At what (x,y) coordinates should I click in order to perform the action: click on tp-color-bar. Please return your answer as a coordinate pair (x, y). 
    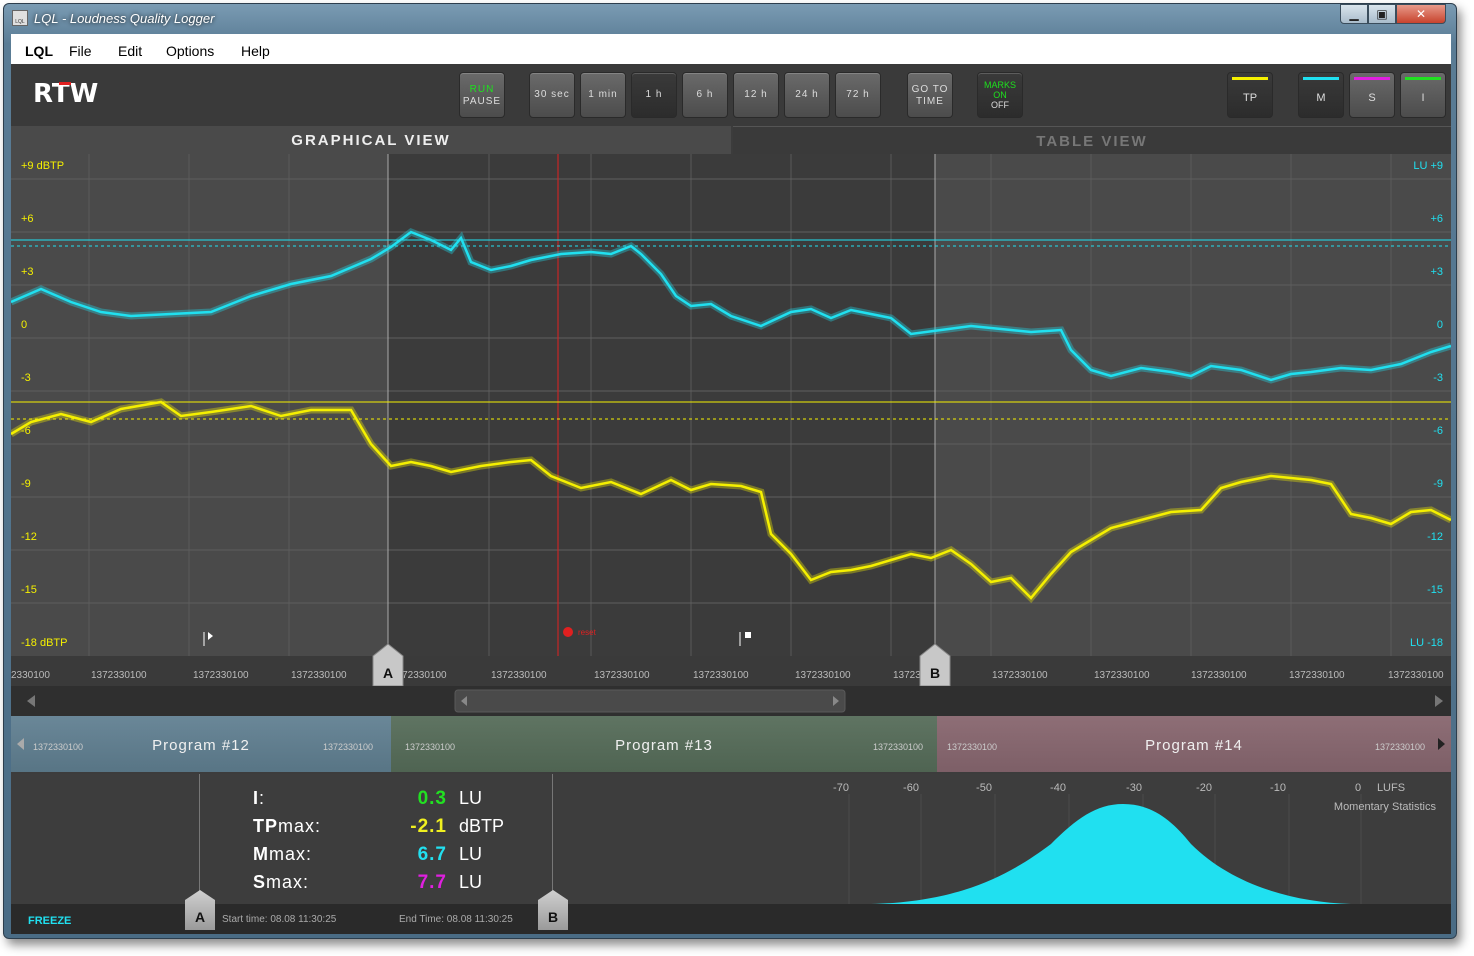
    Looking at the image, I should click on (1250, 78).